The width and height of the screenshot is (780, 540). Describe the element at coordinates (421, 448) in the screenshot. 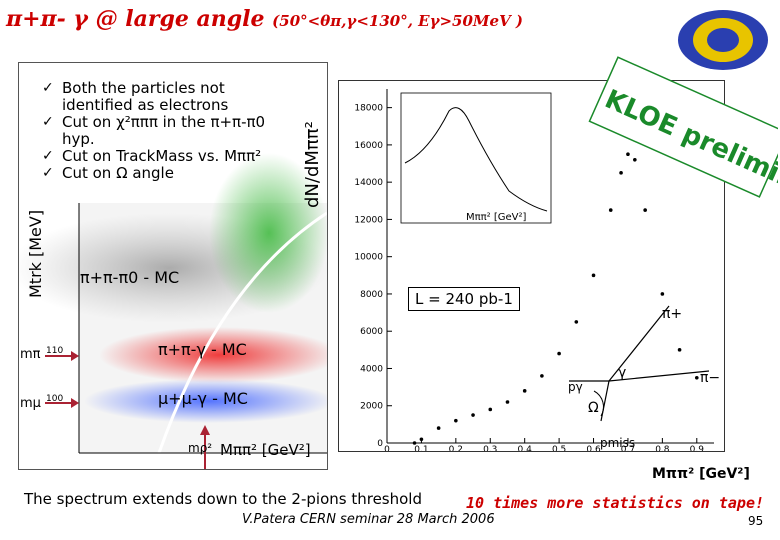

I see `x-tick-label: 0.1` at that location.